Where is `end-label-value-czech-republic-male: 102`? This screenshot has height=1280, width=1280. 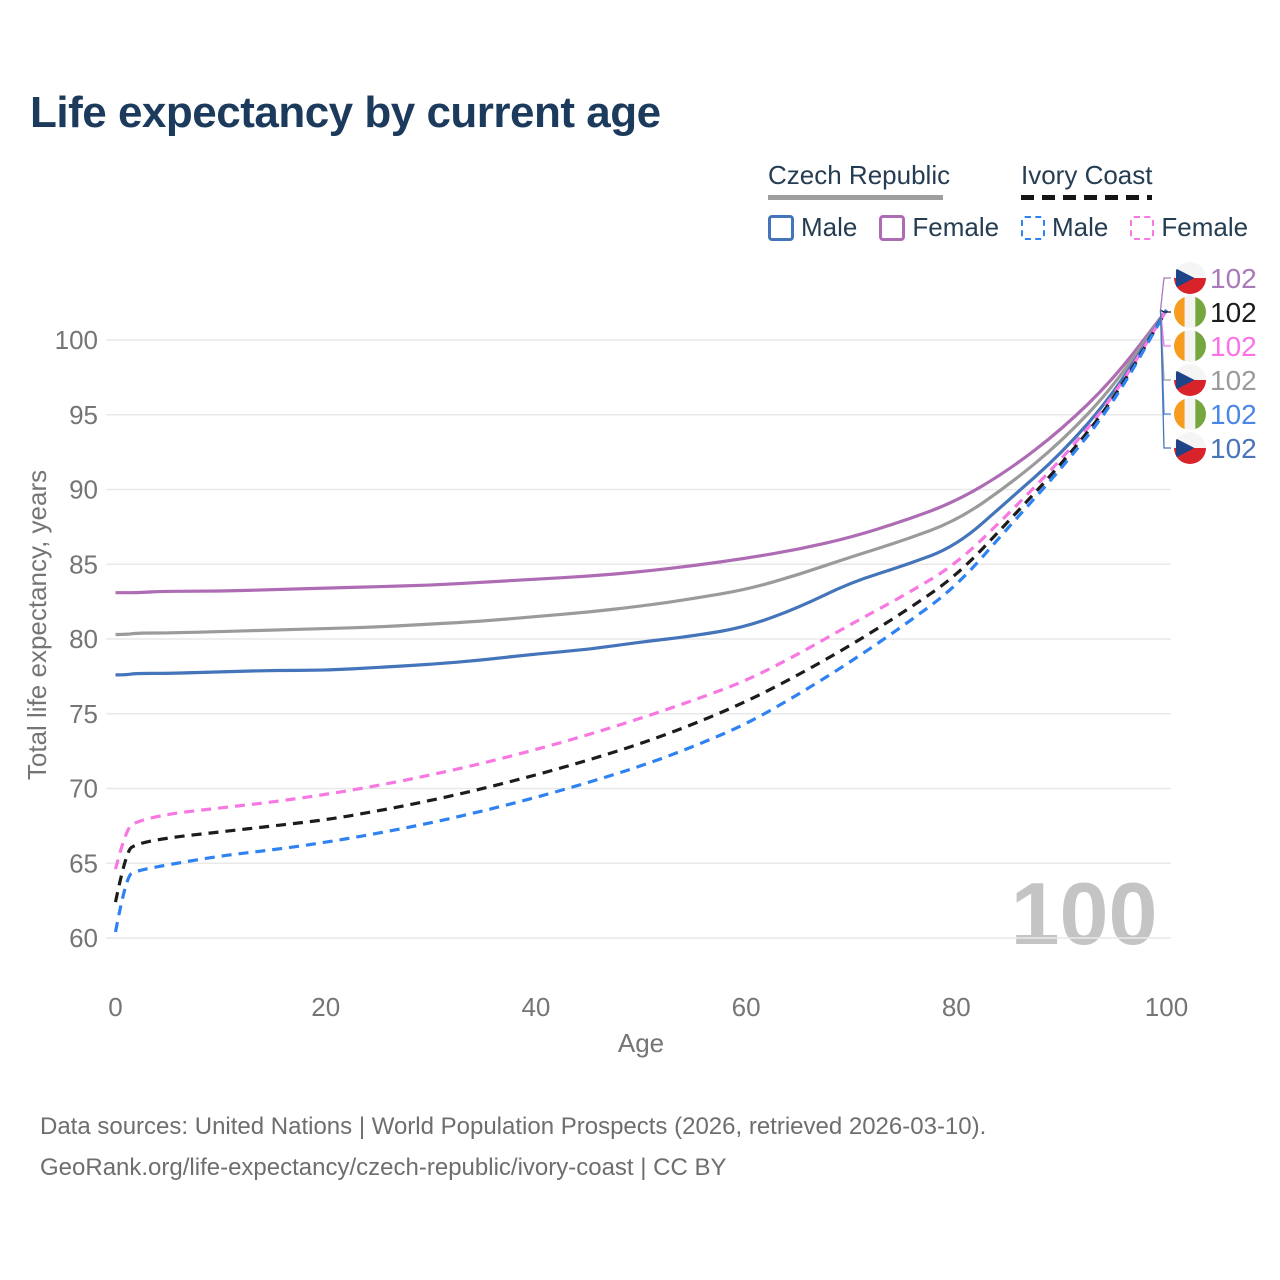
end-label-value-czech-republic-male: 102 is located at coordinates (1233, 448).